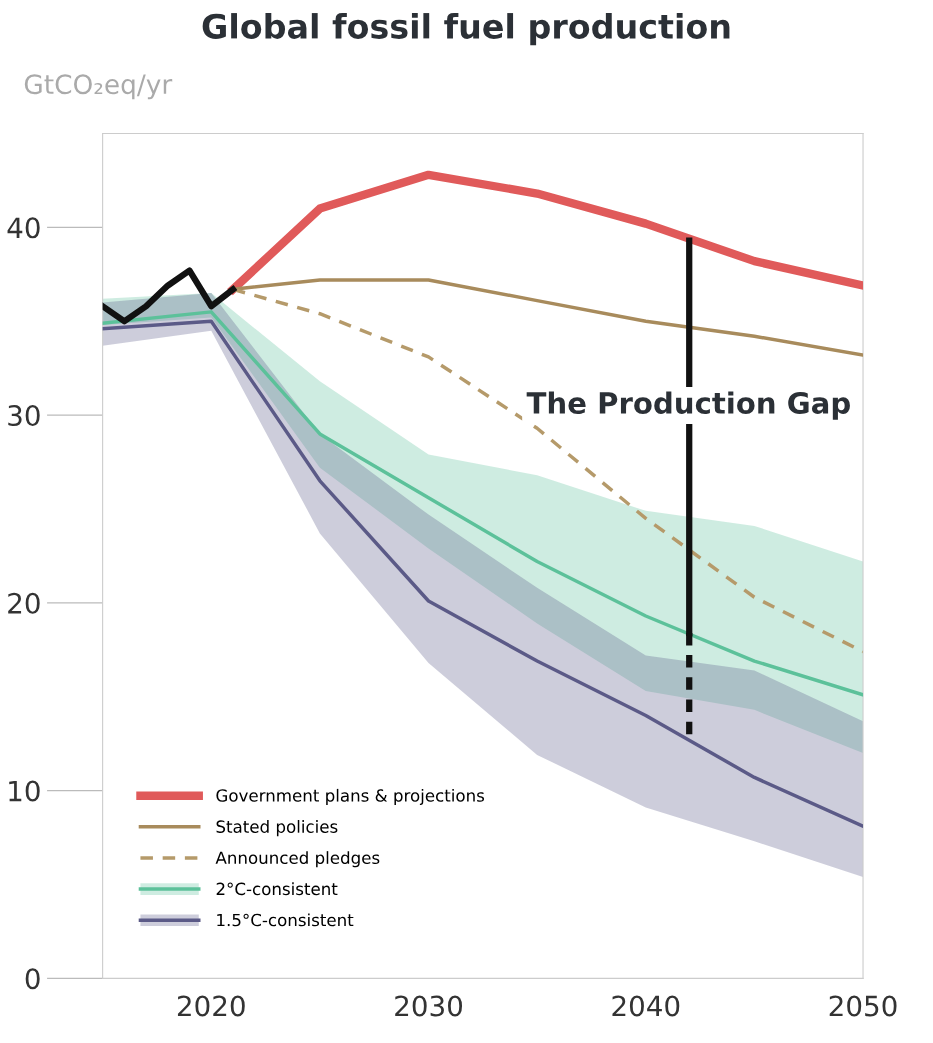 The width and height of the screenshot is (933, 1043). I want to click on x-tick-label: 2030, so click(429, 1006).